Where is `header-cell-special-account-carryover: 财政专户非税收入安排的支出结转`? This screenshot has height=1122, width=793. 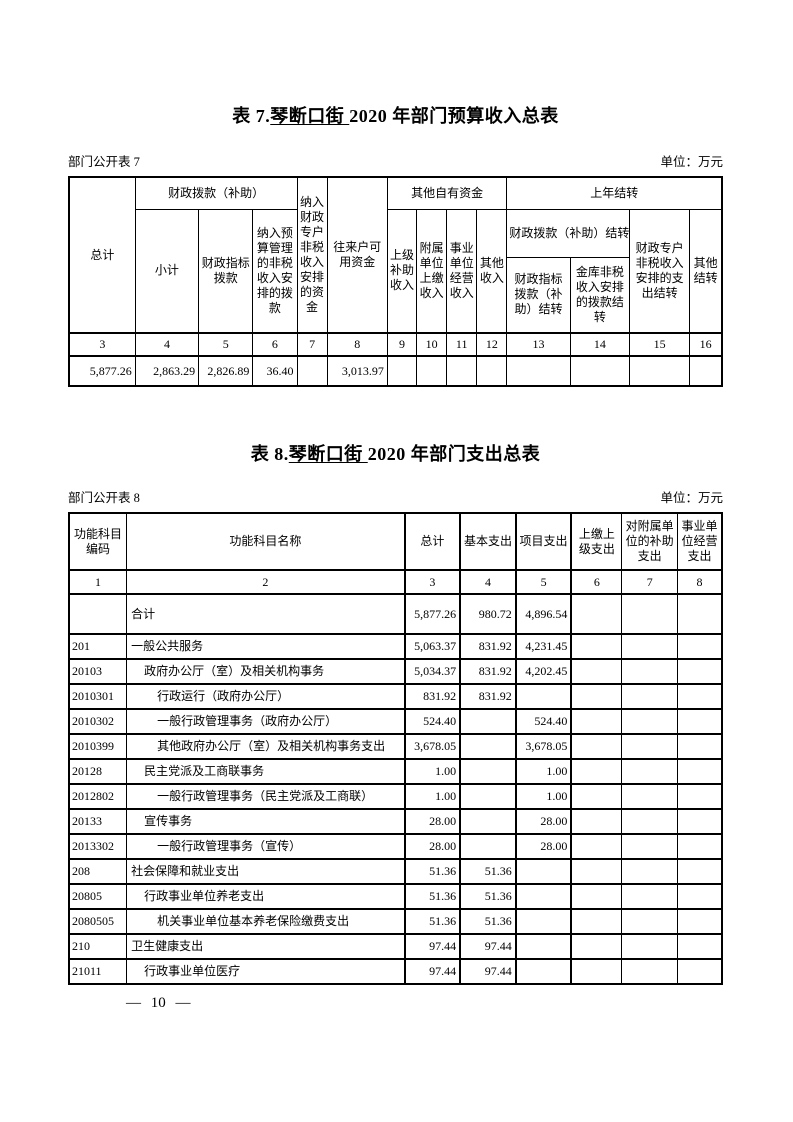 header-cell-special-account-carryover: 财政专户非税收入安排的支出结转 is located at coordinates (659, 271).